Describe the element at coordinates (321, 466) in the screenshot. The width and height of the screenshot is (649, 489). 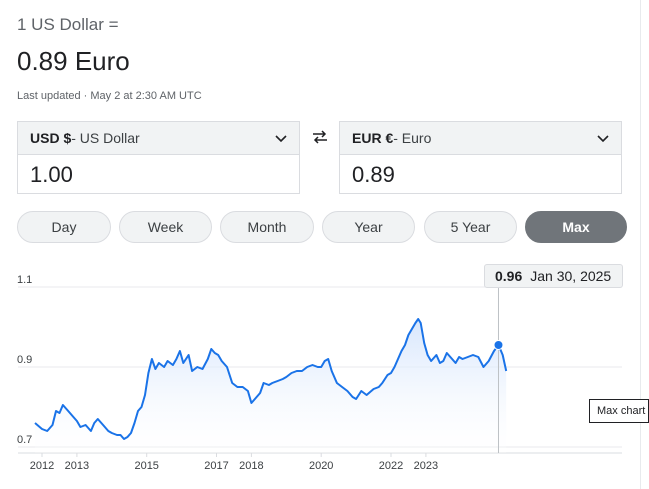
I see `x-tick-label: 2020` at that location.